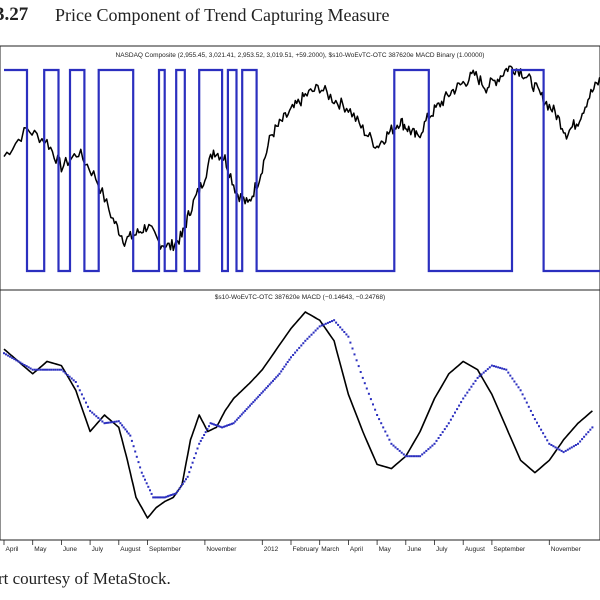 Image resolution: width=600 pixels, height=600 pixels. I want to click on figure-number: 3.27, so click(14, 14).